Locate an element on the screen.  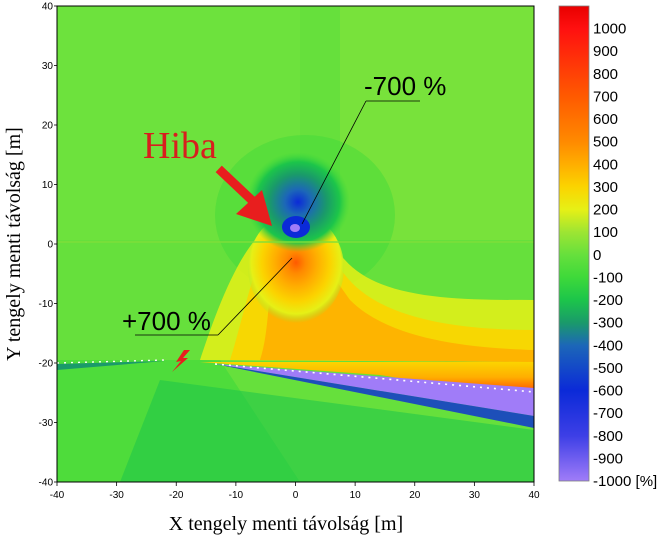
x-tick-label: 0 is located at coordinates (296, 495).